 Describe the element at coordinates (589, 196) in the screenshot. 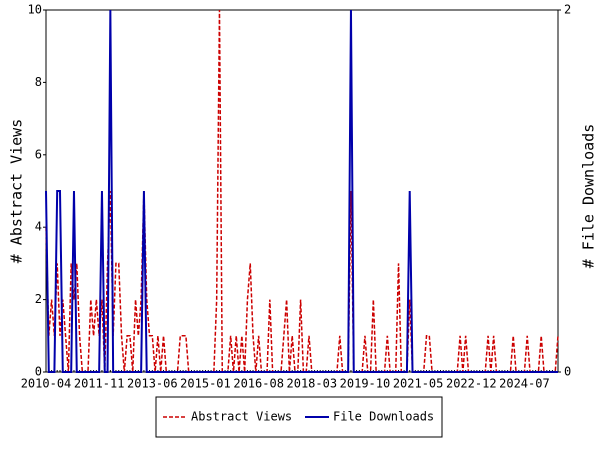

I see `y2-axis-label: # File Downloads` at that location.